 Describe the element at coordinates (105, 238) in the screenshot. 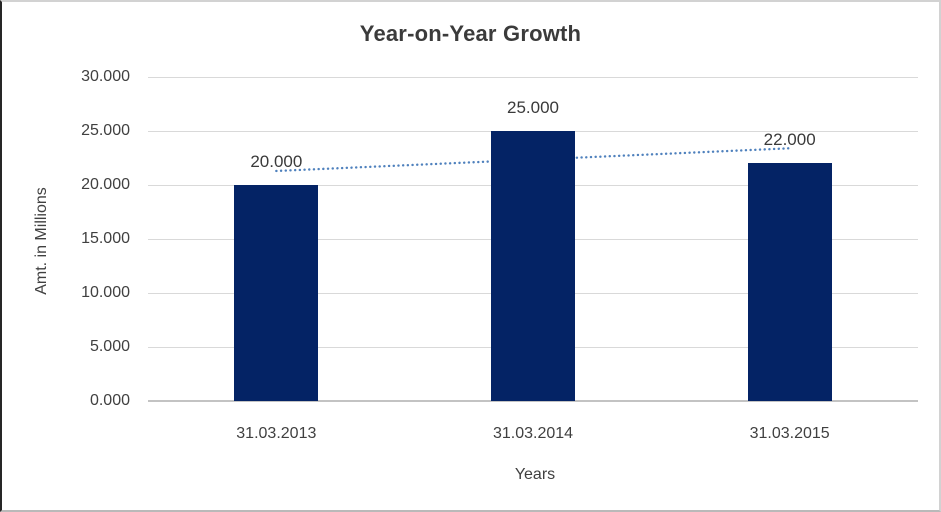

I see `y-tick-label: 15.000` at that location.